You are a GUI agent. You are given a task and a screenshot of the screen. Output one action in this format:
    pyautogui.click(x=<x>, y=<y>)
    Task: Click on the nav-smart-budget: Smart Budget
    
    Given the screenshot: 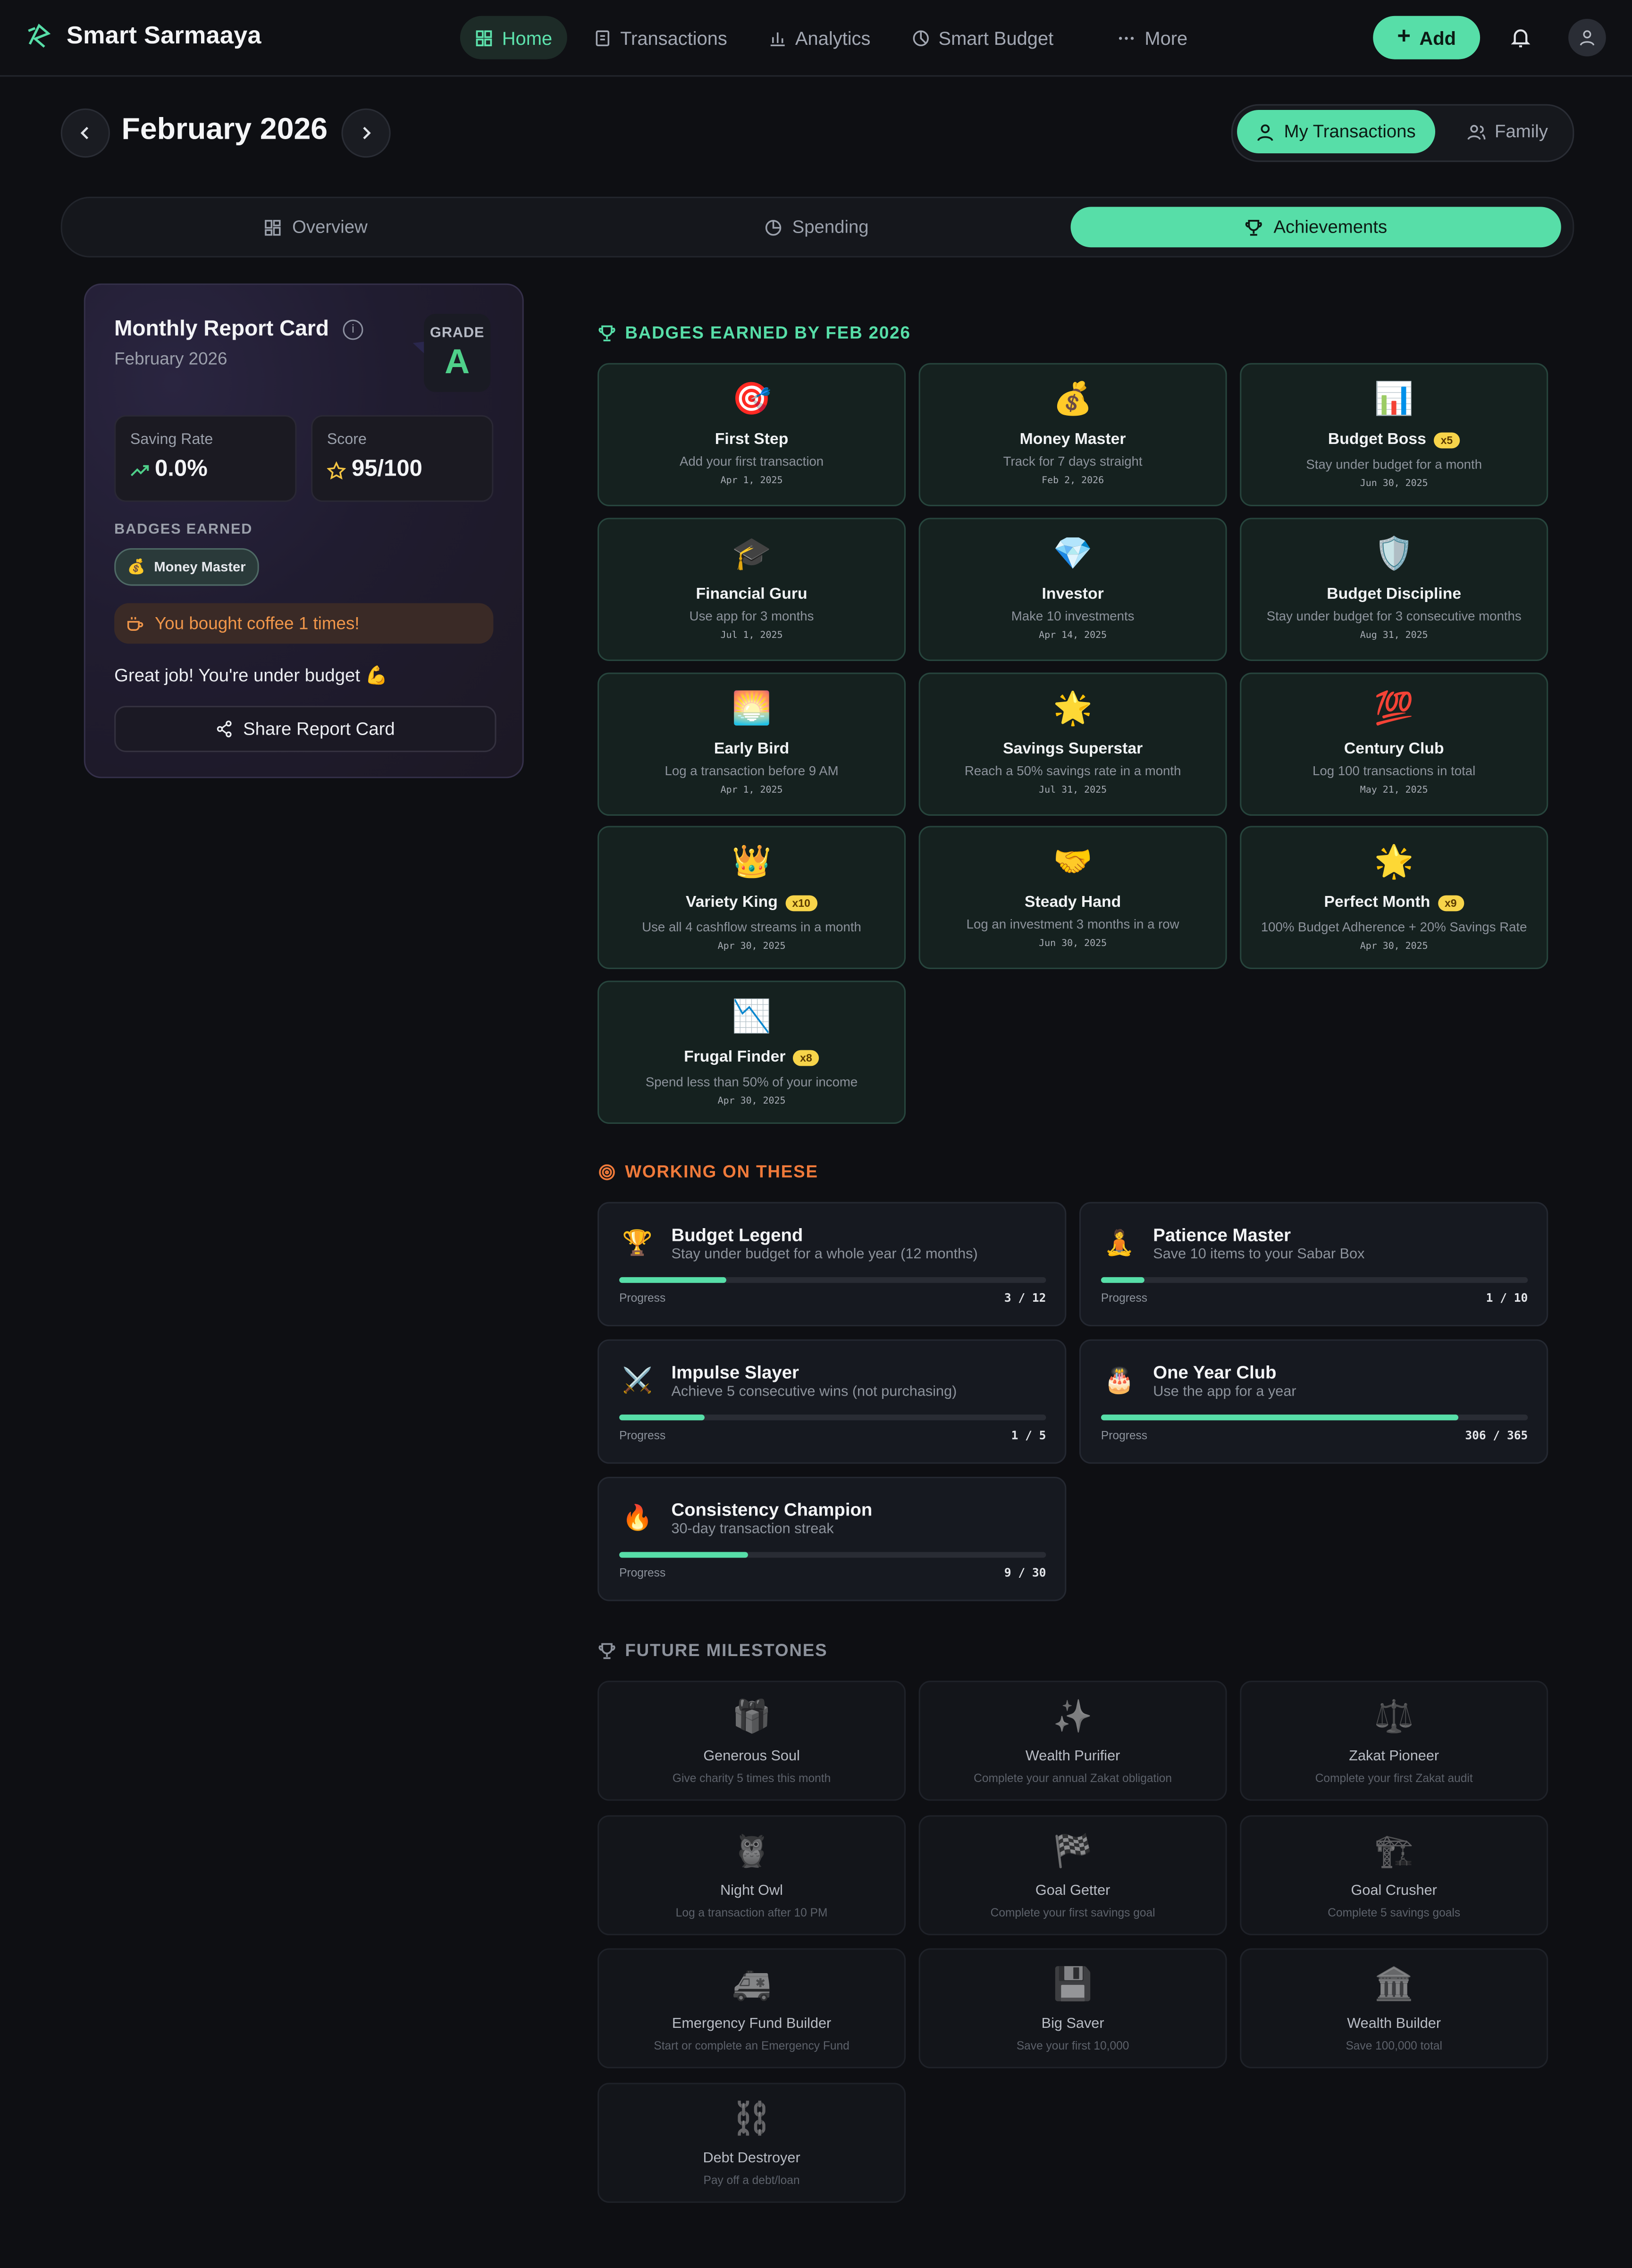 What is the action you would take?
    pyautogui.click(x=982, y=38)
    